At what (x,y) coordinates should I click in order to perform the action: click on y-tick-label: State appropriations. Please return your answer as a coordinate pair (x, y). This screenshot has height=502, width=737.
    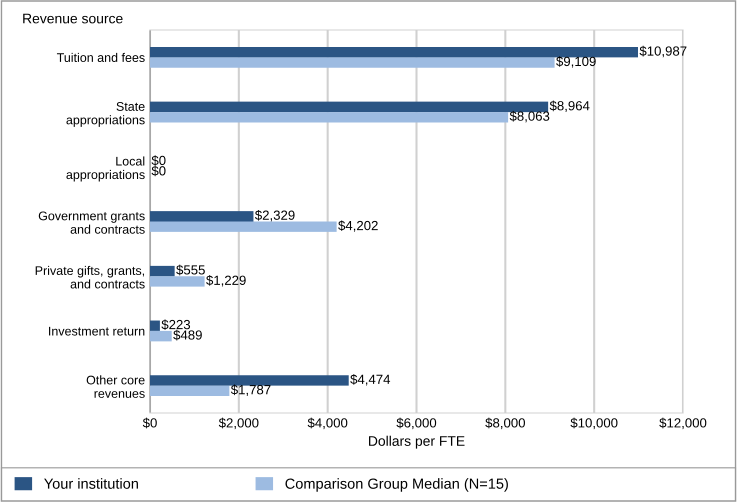
    Looking at the image, I should click on (105, 114).